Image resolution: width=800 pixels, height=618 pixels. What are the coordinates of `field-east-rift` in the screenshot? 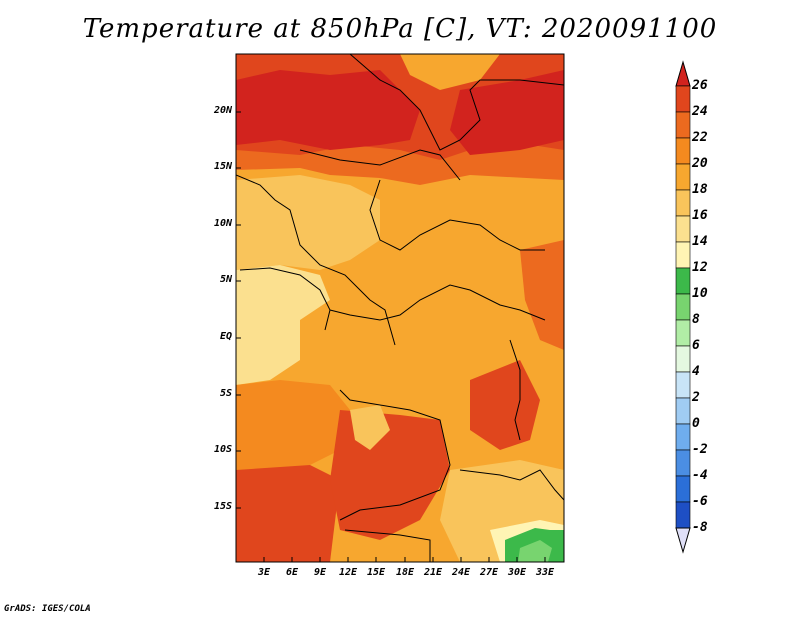 It's located at (505, 405).